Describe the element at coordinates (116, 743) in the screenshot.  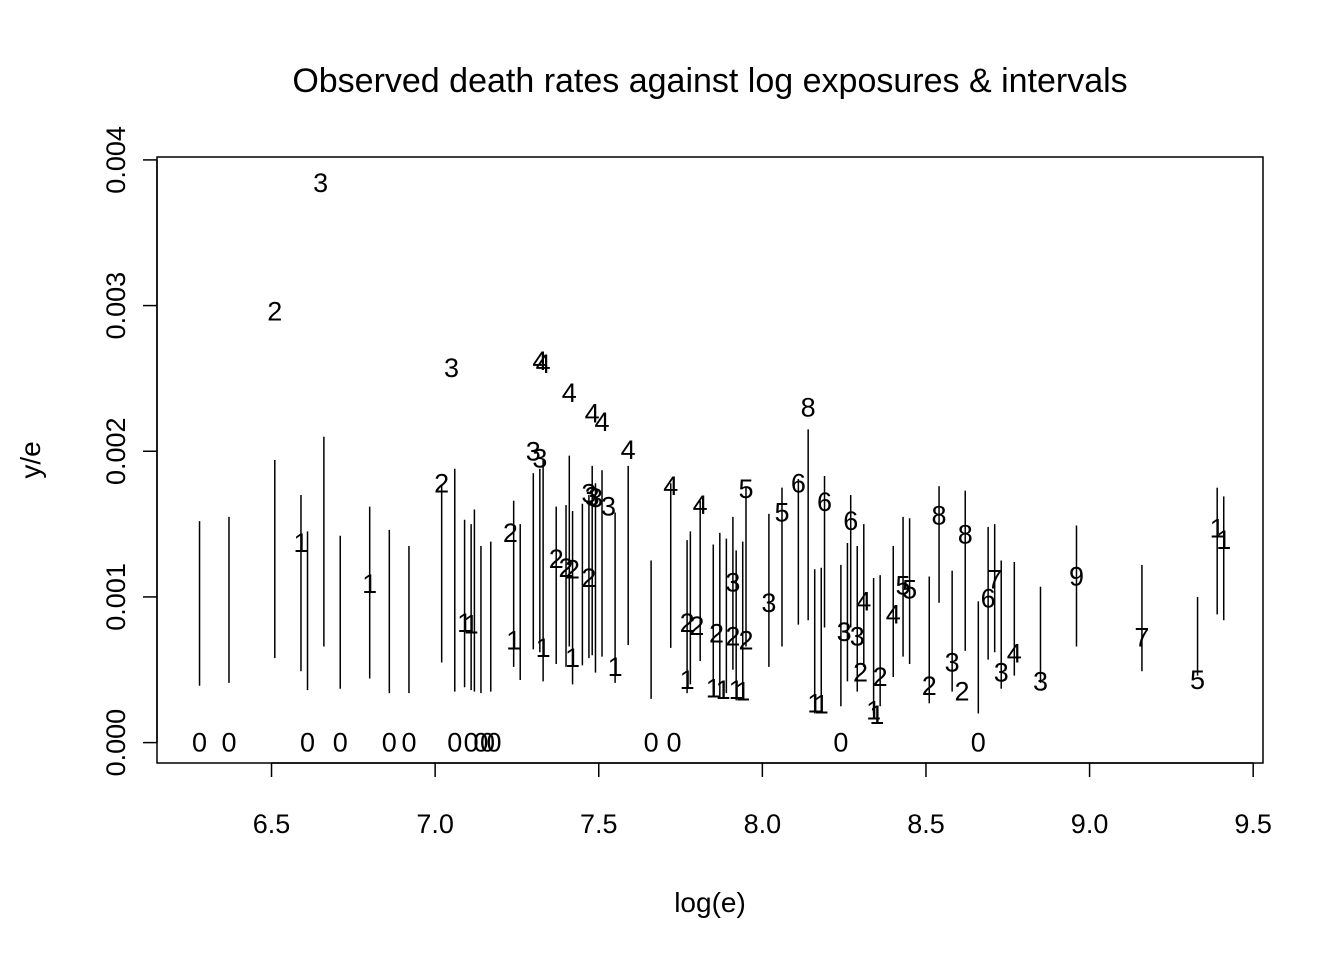
I see `y-tick-label: 0.000` at that location.